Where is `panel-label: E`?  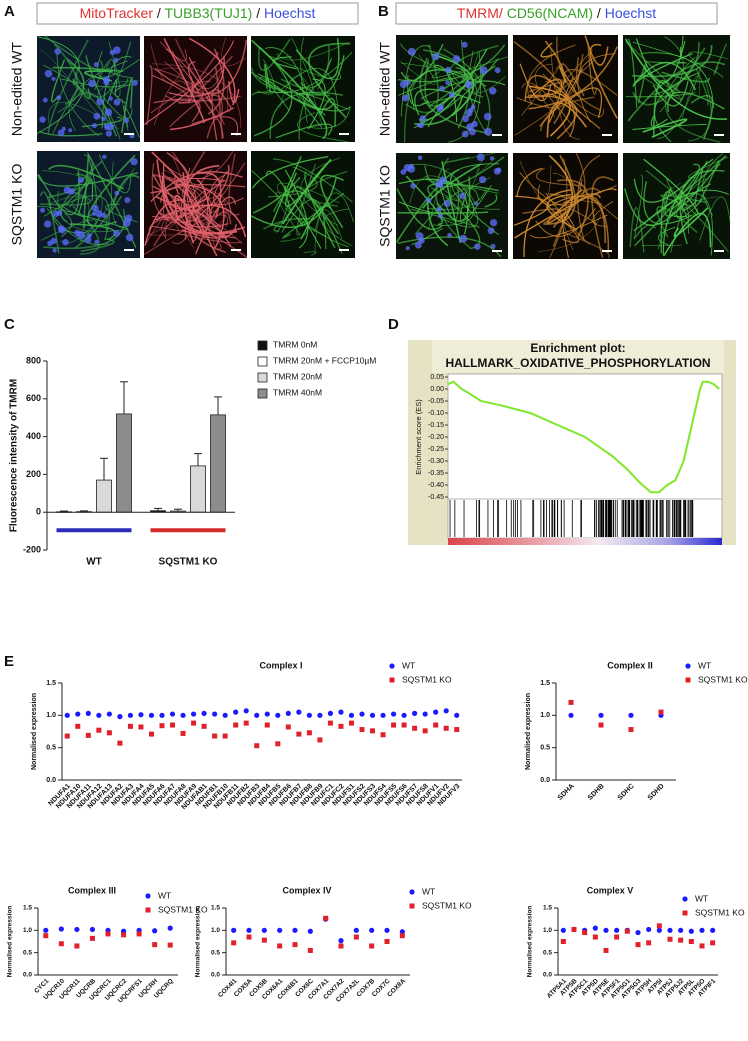 panel-label: E is located at coordinates (9, 661).